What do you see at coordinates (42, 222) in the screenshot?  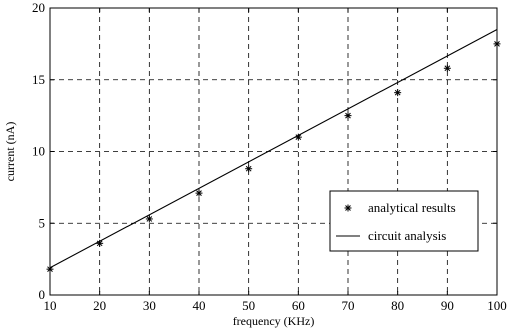 I see `y-tick-label: 5` at bounding box center [42, 222].